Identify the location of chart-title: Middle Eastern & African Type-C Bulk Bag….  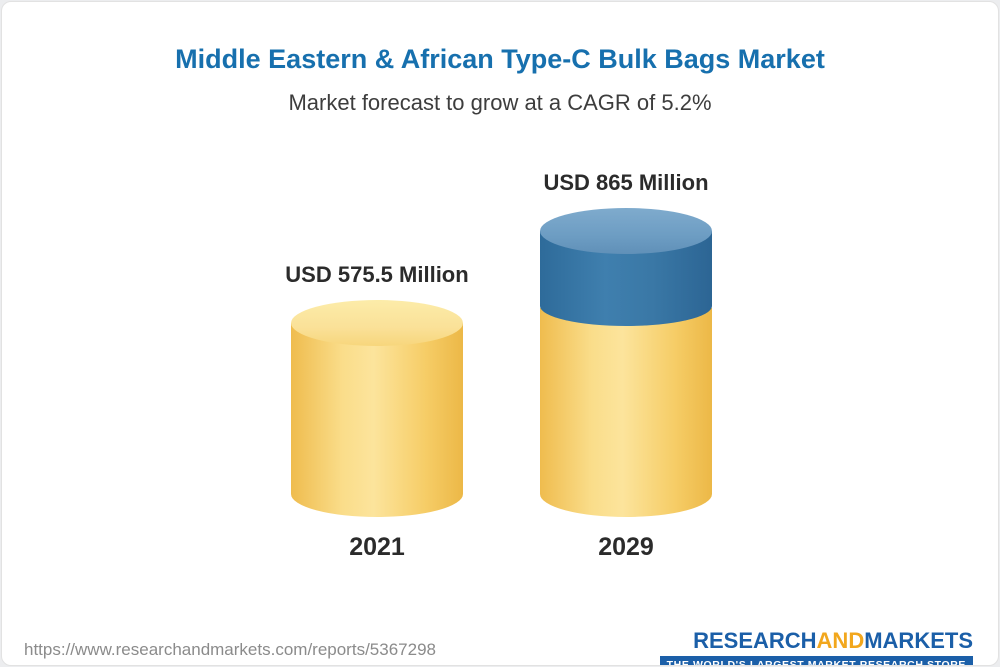
(500, 59).